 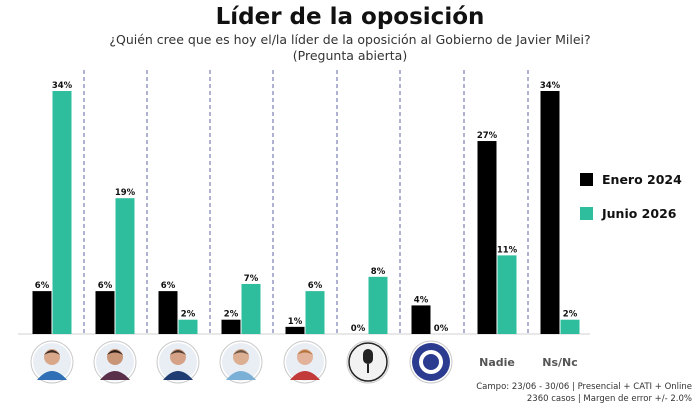 What do you see at coordinates (560, 362) in the screenshot?
I see `category-label: Ns/Nc` at bounding box center [560, 362].